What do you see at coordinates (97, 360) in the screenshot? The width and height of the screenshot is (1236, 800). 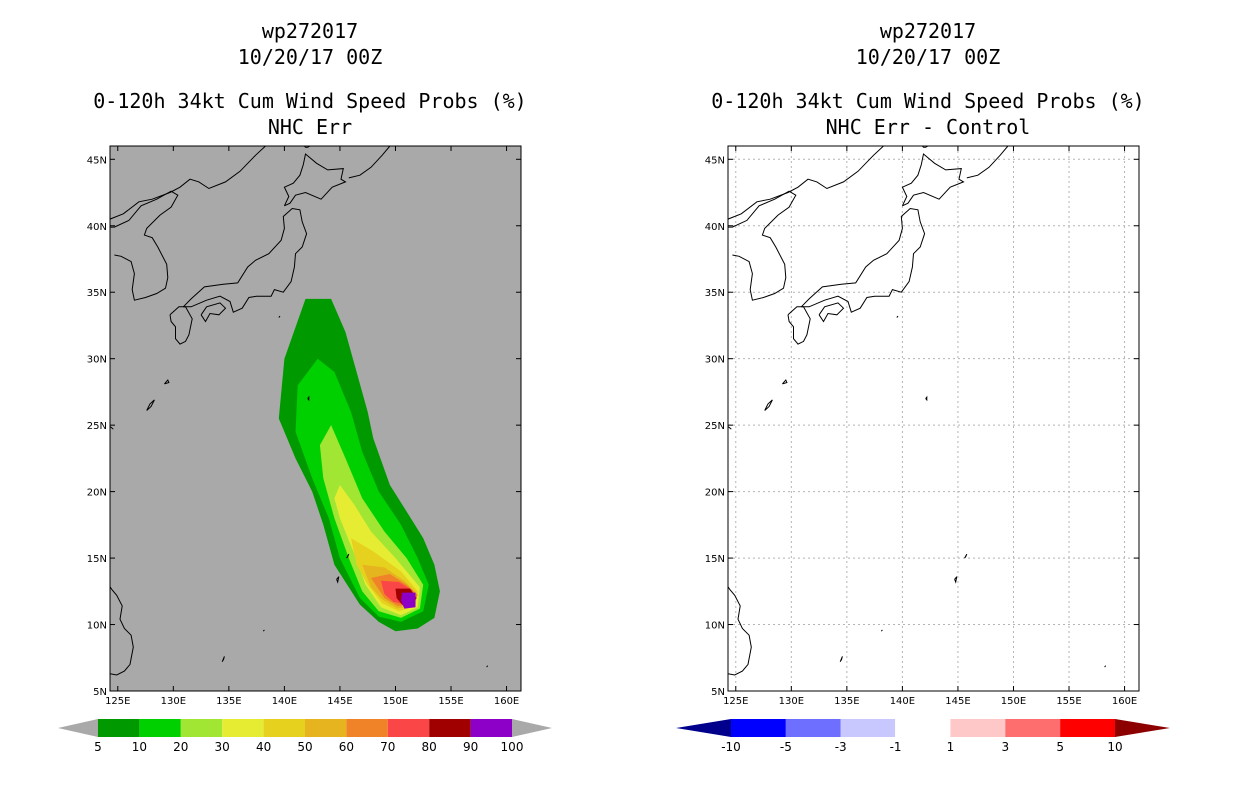 I see `y-tick-label: 30N` at bounding box center [97, 360].